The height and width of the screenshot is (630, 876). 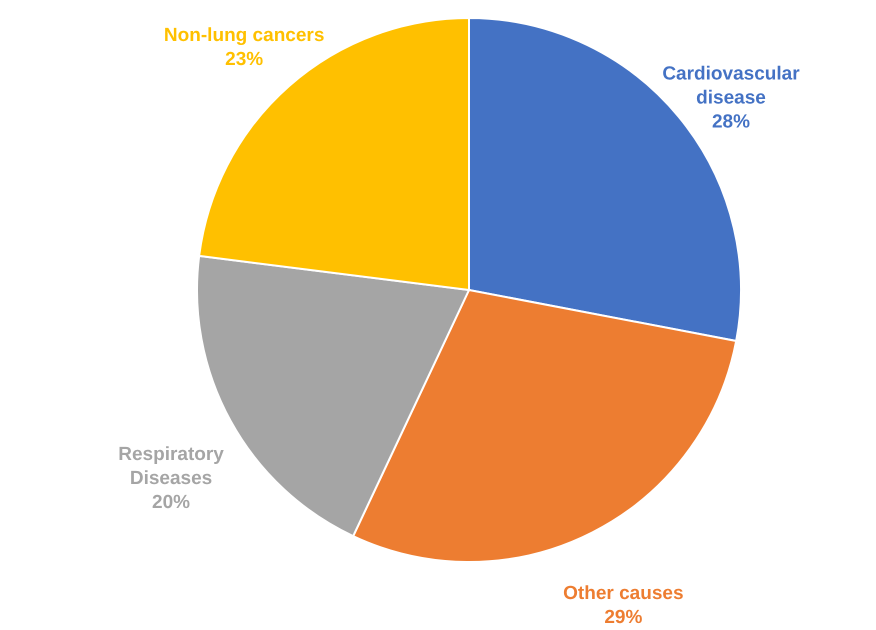 What do you see at coordinates (731, 85) in the screenshot?
I see `slice-label: Cardiovascular disease` at bounding box center [731, 85].